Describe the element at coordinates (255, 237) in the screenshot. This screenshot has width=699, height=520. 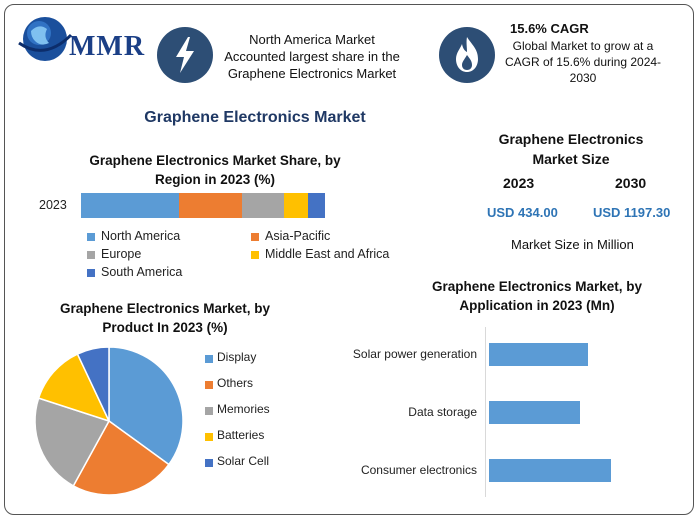
I see `region-legend-swatch-asia-pacific` at that location.